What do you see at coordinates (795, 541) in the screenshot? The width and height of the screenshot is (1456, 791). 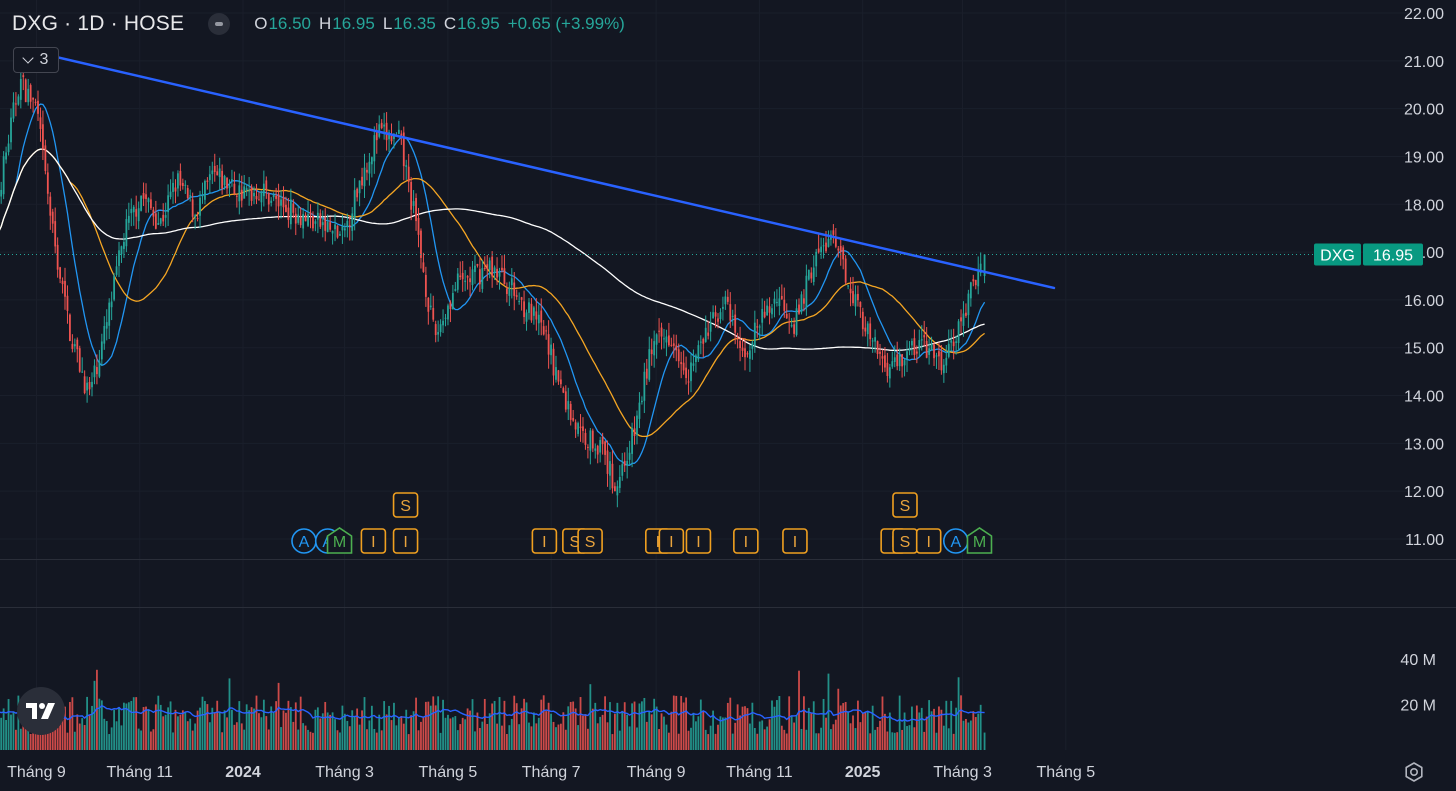 I see `event-marker-i: I` at bounding box center [795, 541].